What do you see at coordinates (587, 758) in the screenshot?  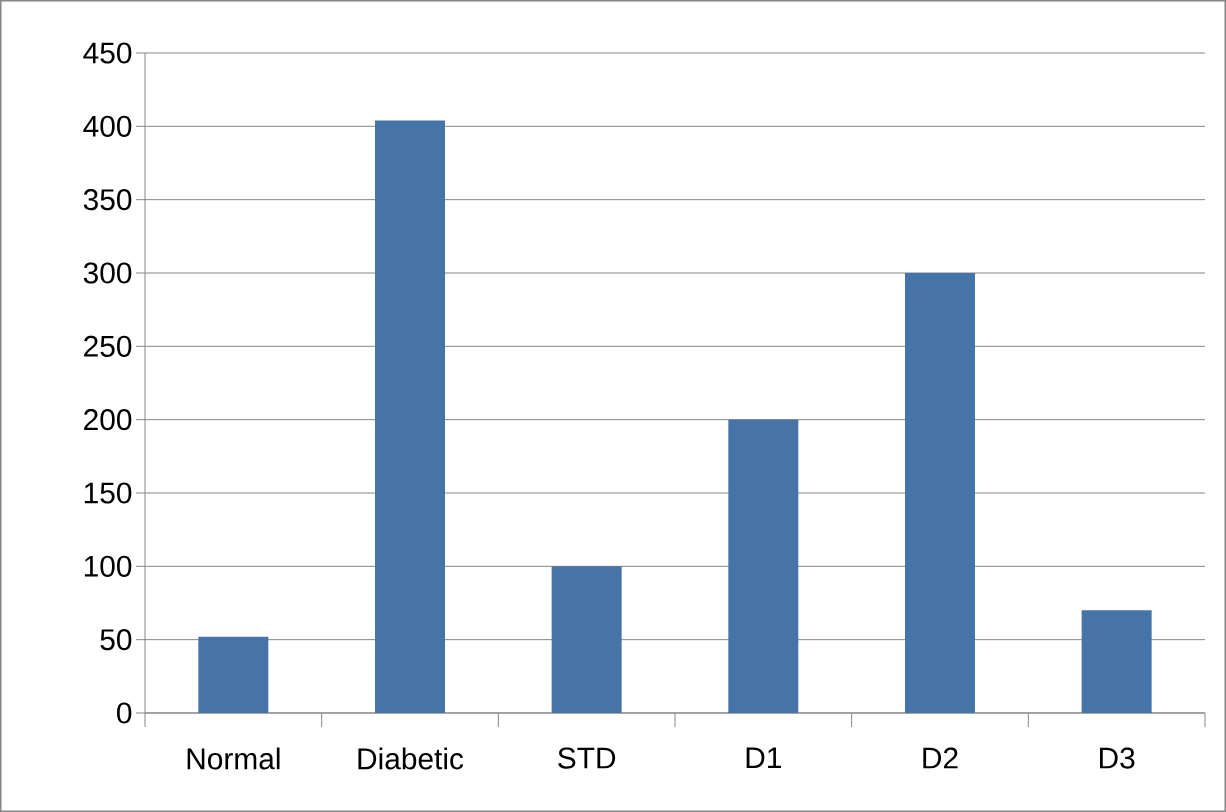 I see `x-tick-label: STD` at bounding box center [587, 758].